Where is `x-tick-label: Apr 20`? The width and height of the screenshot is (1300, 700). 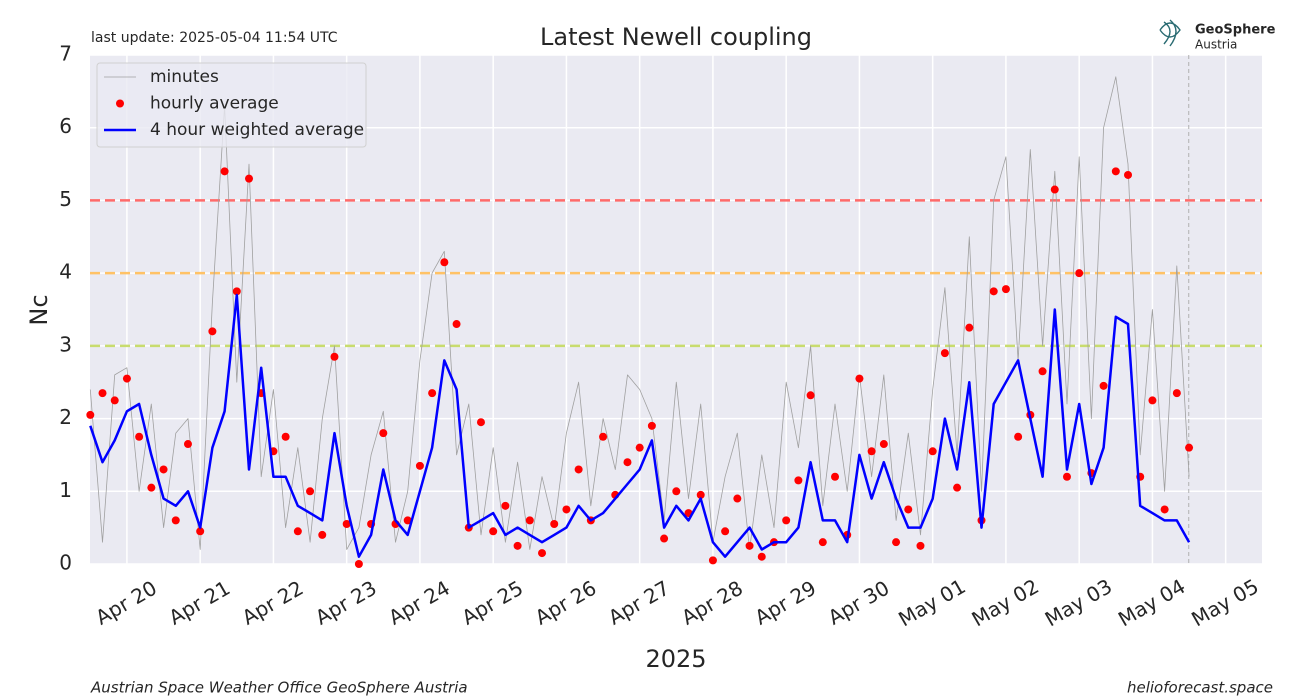 x-tick-label: Apr 20 is located at coordinates (126, 603).